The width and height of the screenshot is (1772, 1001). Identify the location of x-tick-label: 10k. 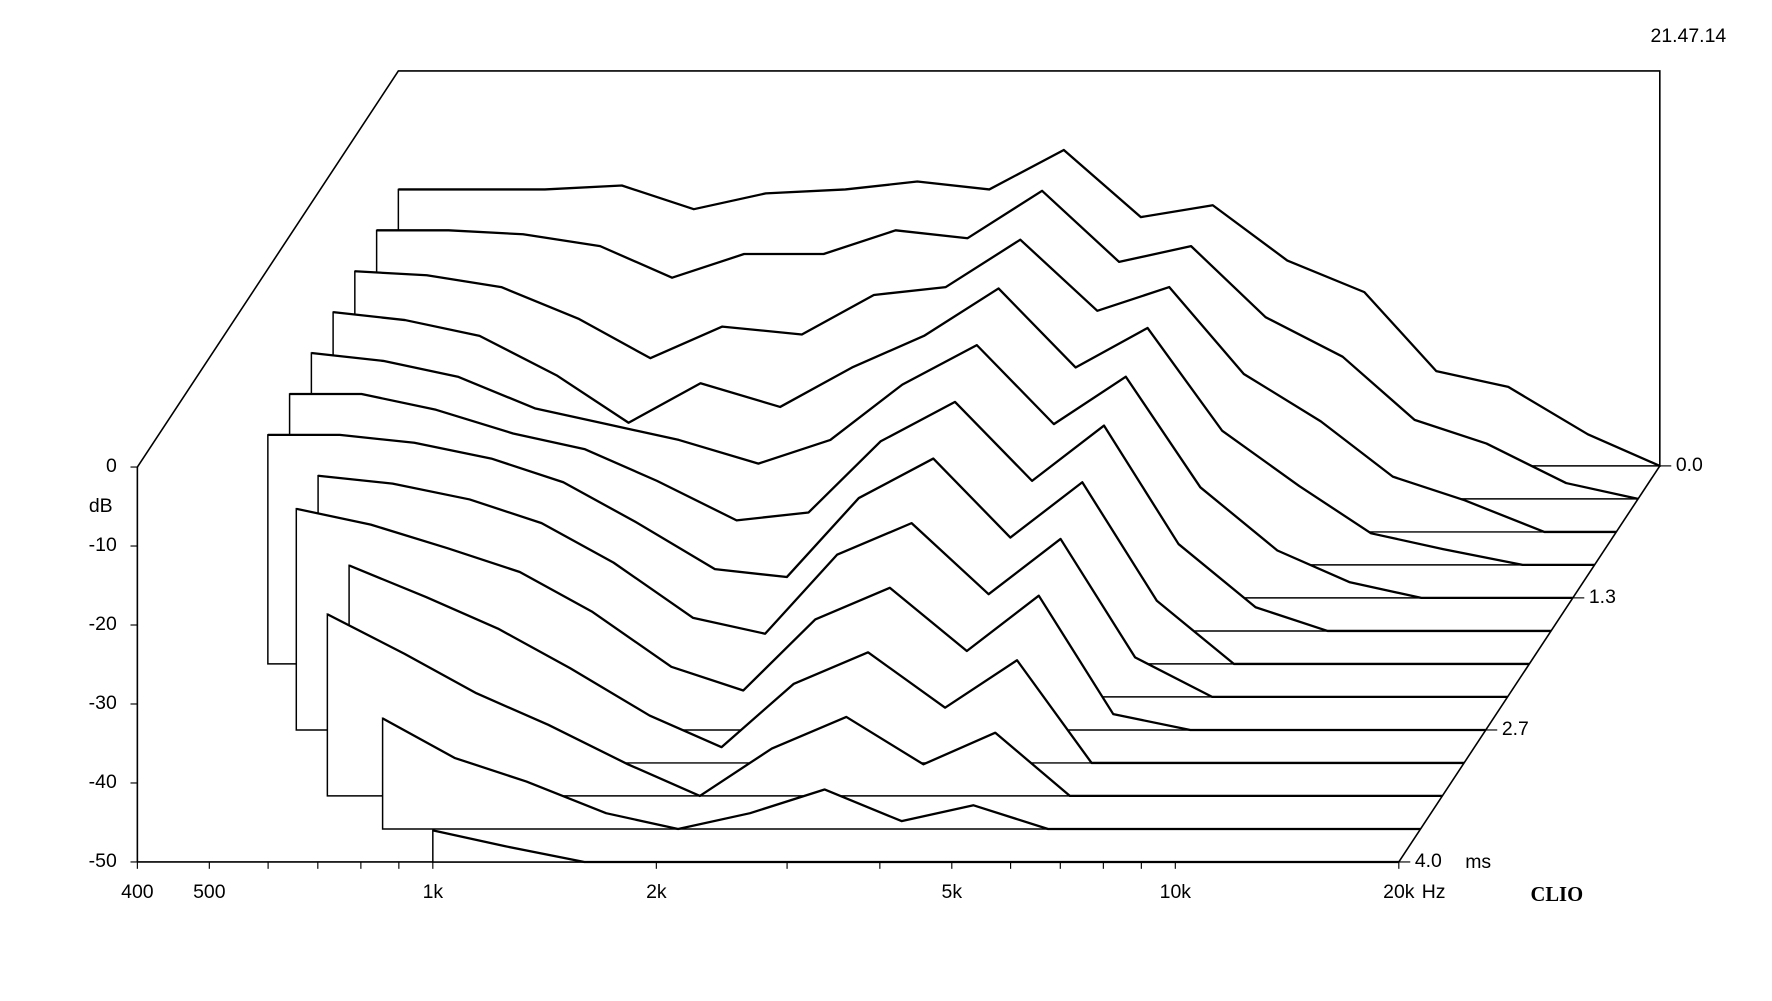
(1176, 892).